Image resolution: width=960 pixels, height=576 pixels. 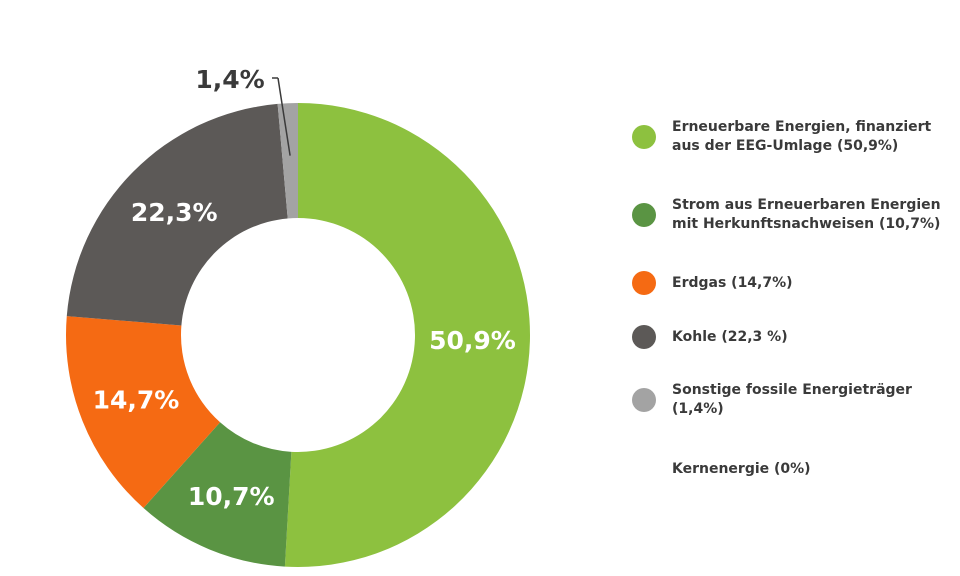 What do you see at coordinates (174, 212) in the screenshot?
I see `slice-label-kohle: 22,3%` at bounding box center [174, 212].